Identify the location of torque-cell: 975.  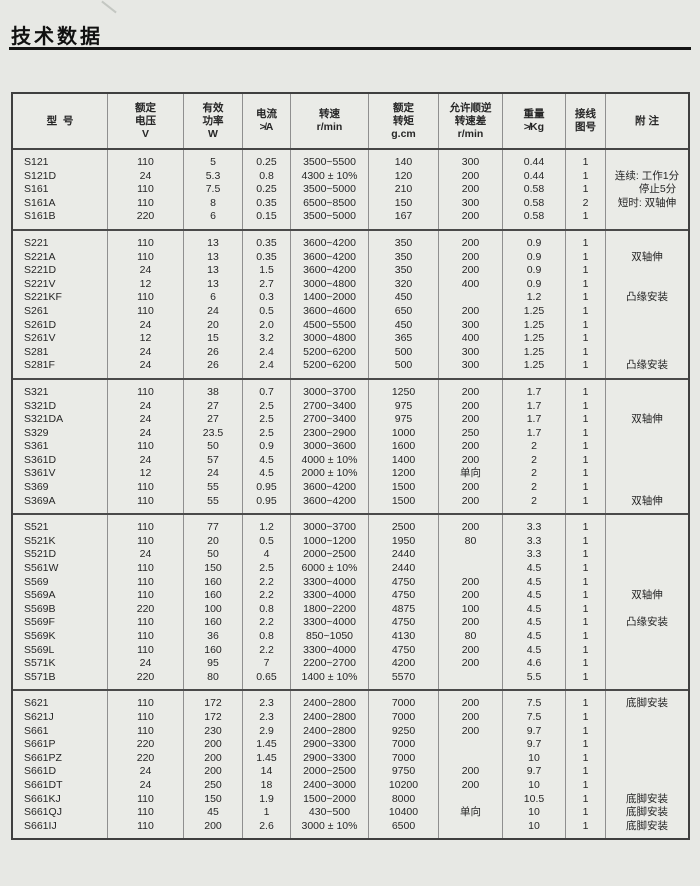
(403, 419).